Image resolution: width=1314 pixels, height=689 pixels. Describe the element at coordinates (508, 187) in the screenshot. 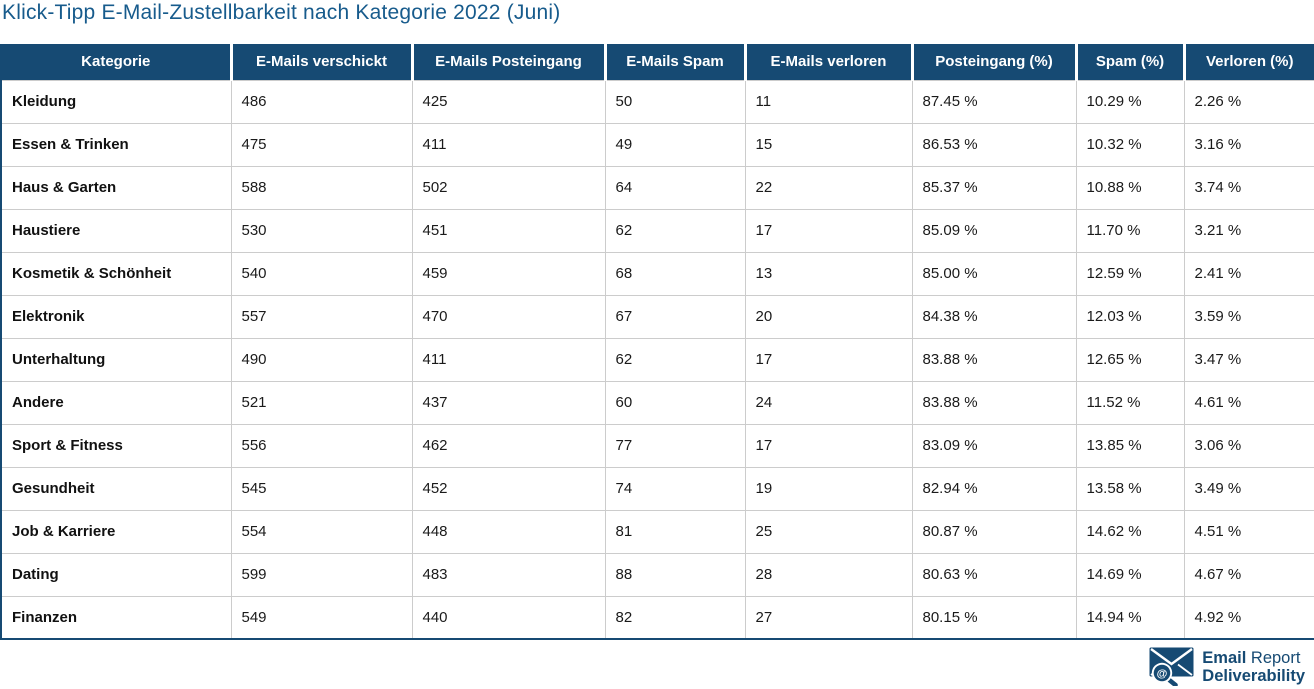

I see `value-cell: 502` at that location.